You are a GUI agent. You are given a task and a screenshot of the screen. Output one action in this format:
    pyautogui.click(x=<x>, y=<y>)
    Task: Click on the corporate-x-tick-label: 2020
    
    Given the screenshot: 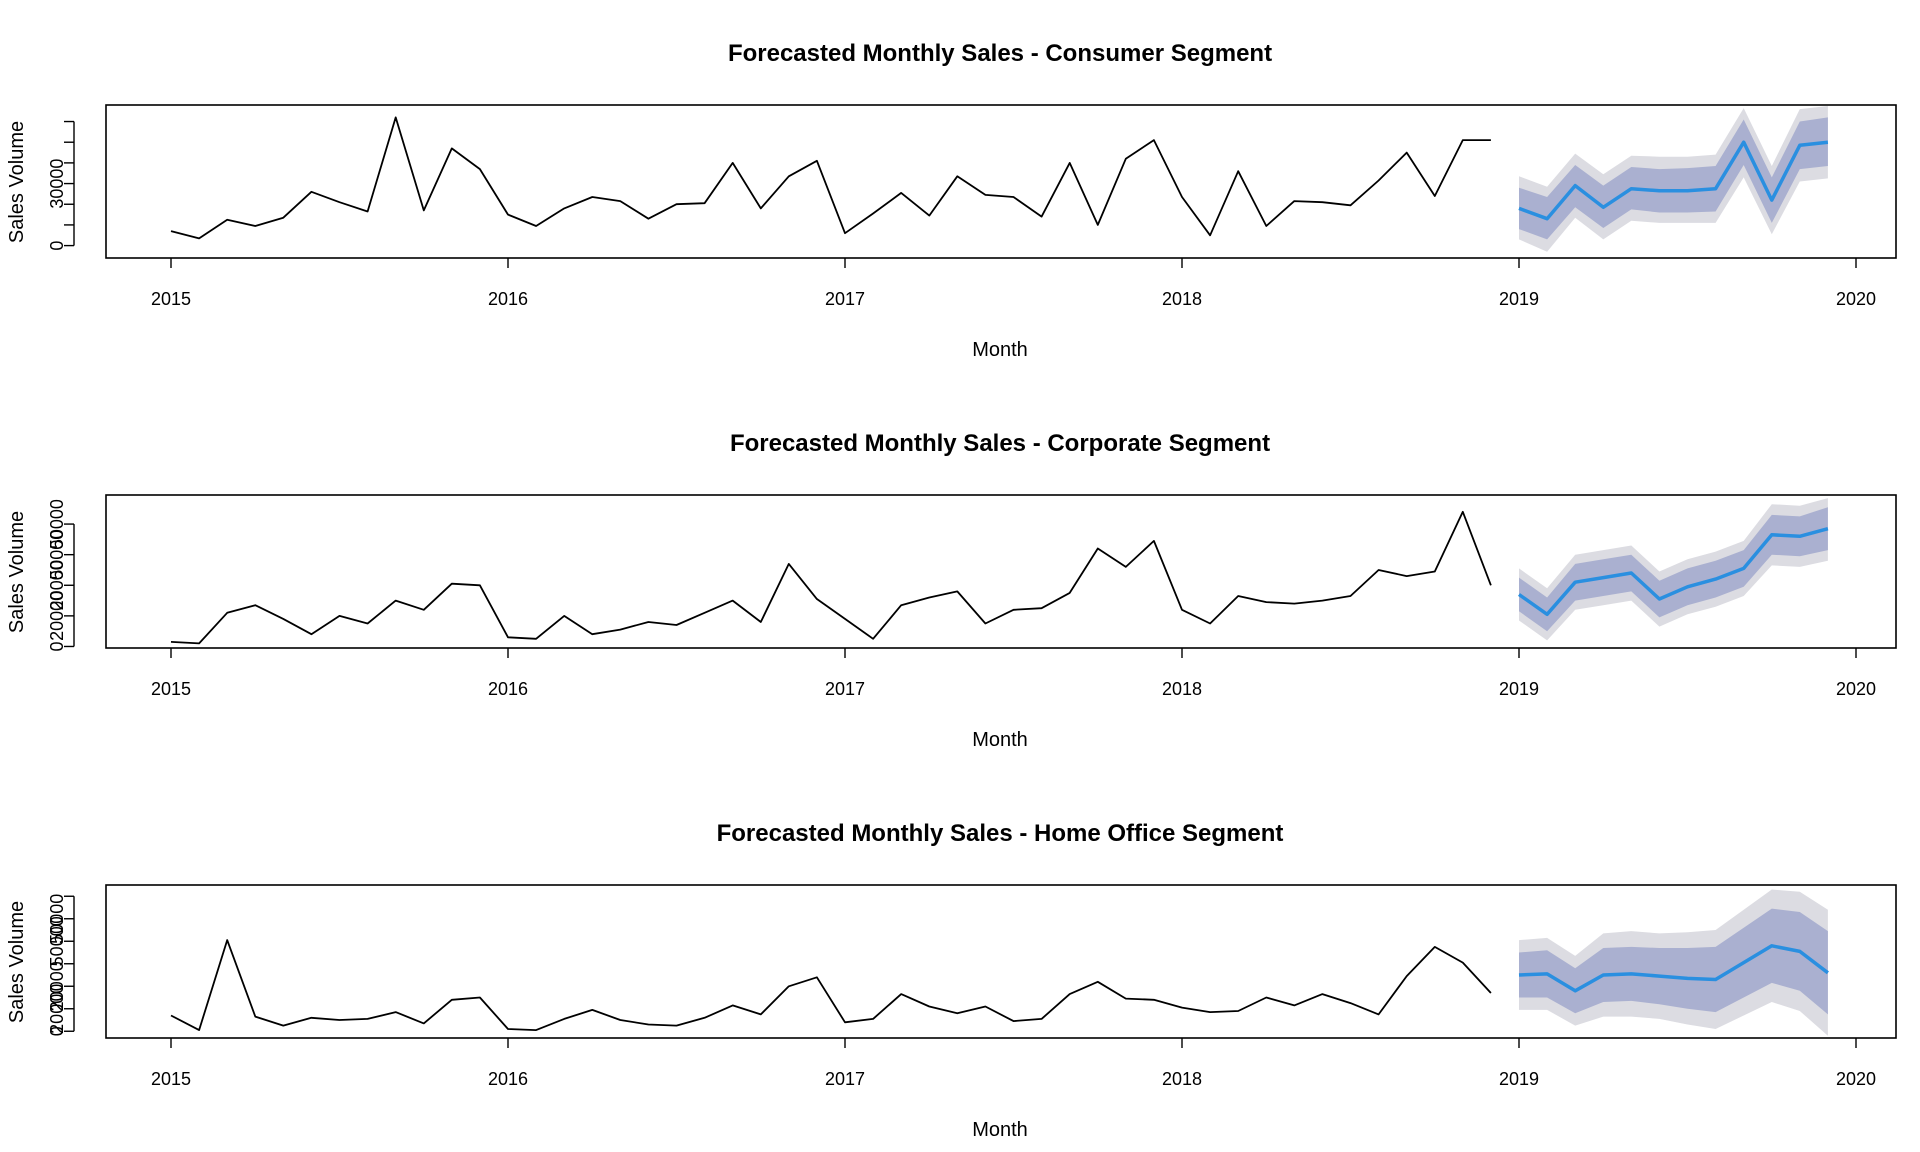 What is the action you would take?
    pyautogui.click(x=1856, y=689)
    